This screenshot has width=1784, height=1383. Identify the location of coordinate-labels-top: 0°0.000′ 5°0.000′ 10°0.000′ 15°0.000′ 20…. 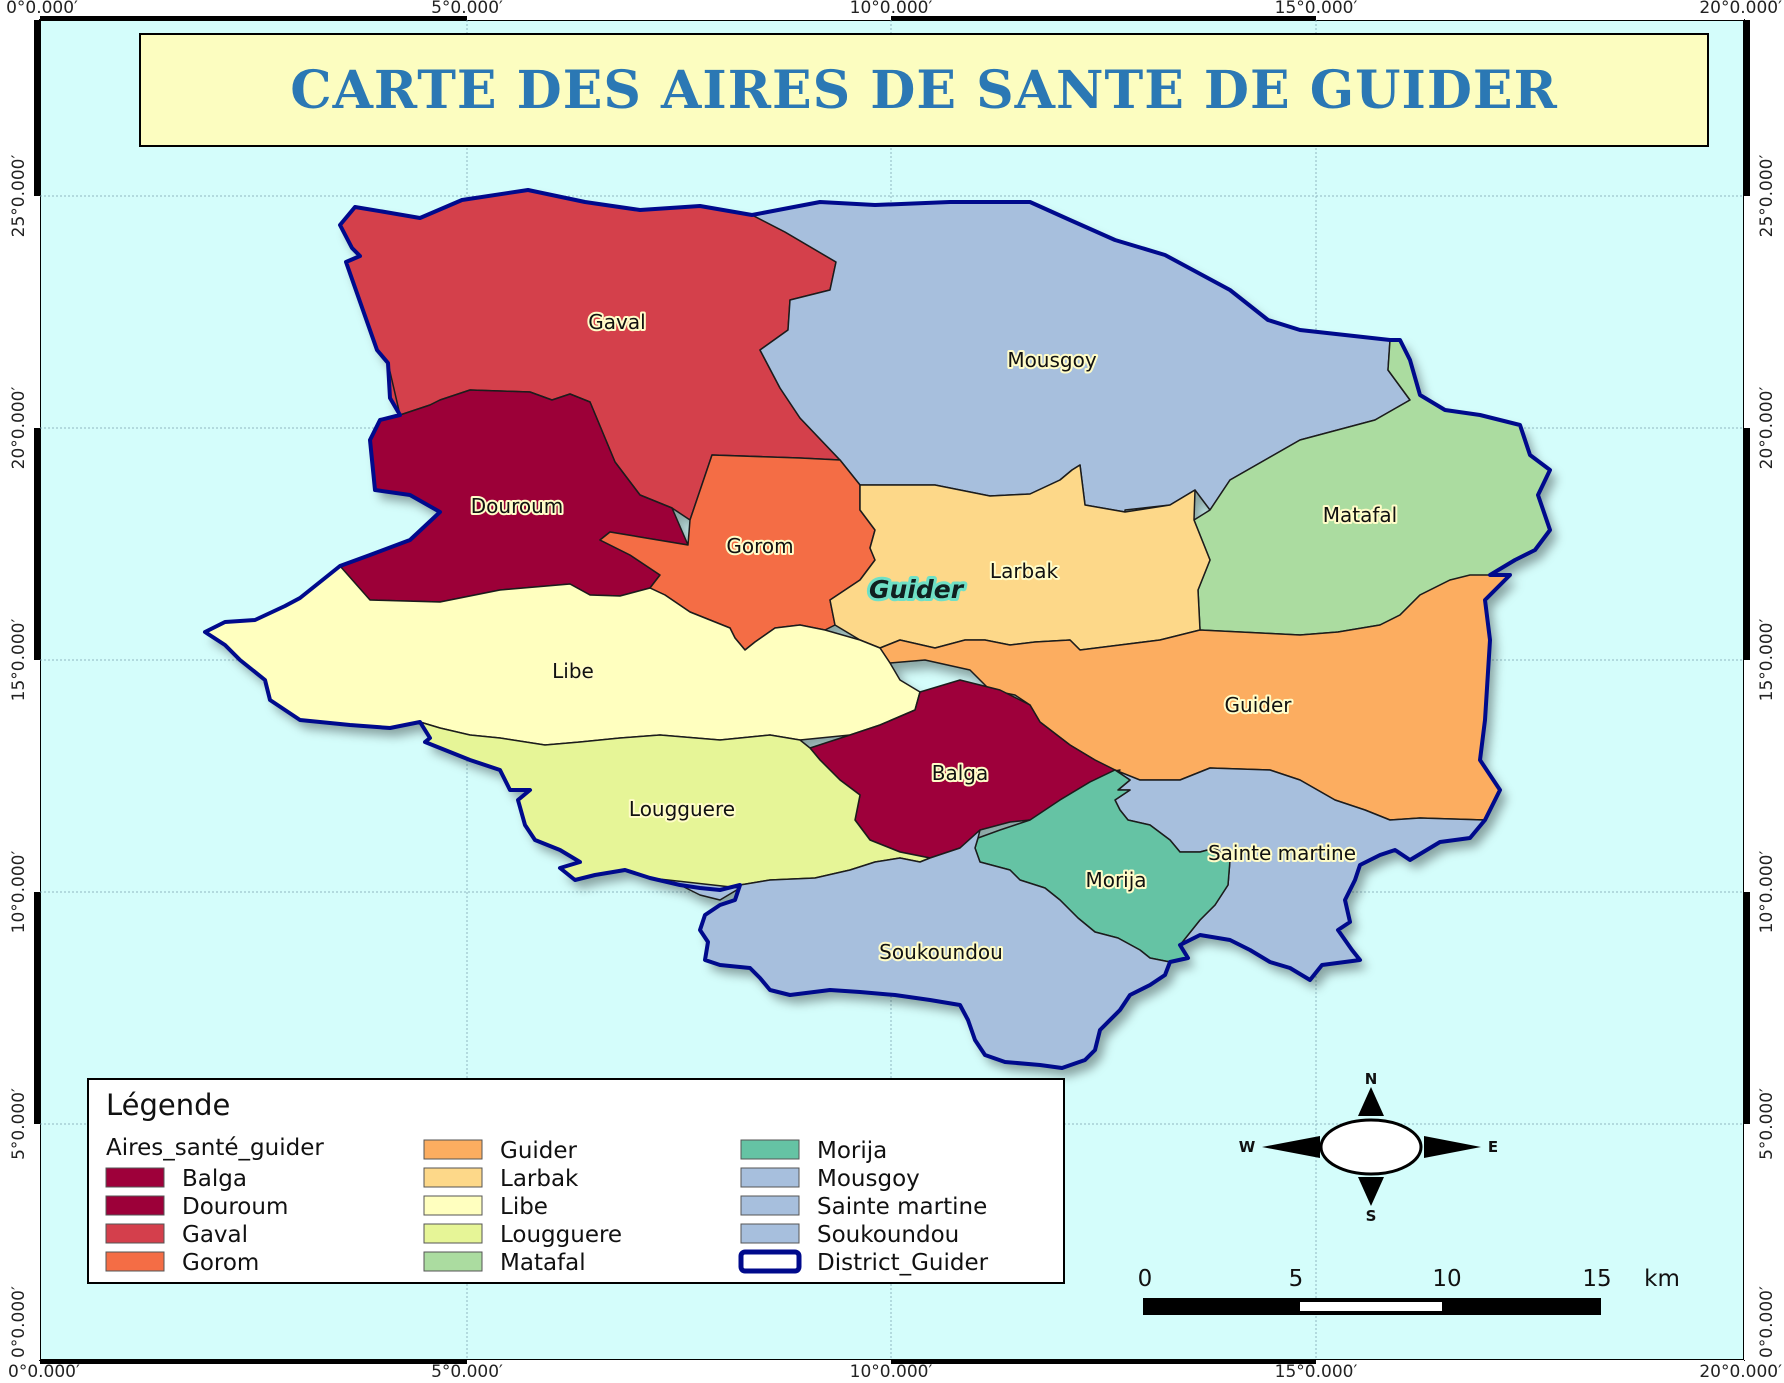
(894, 9).